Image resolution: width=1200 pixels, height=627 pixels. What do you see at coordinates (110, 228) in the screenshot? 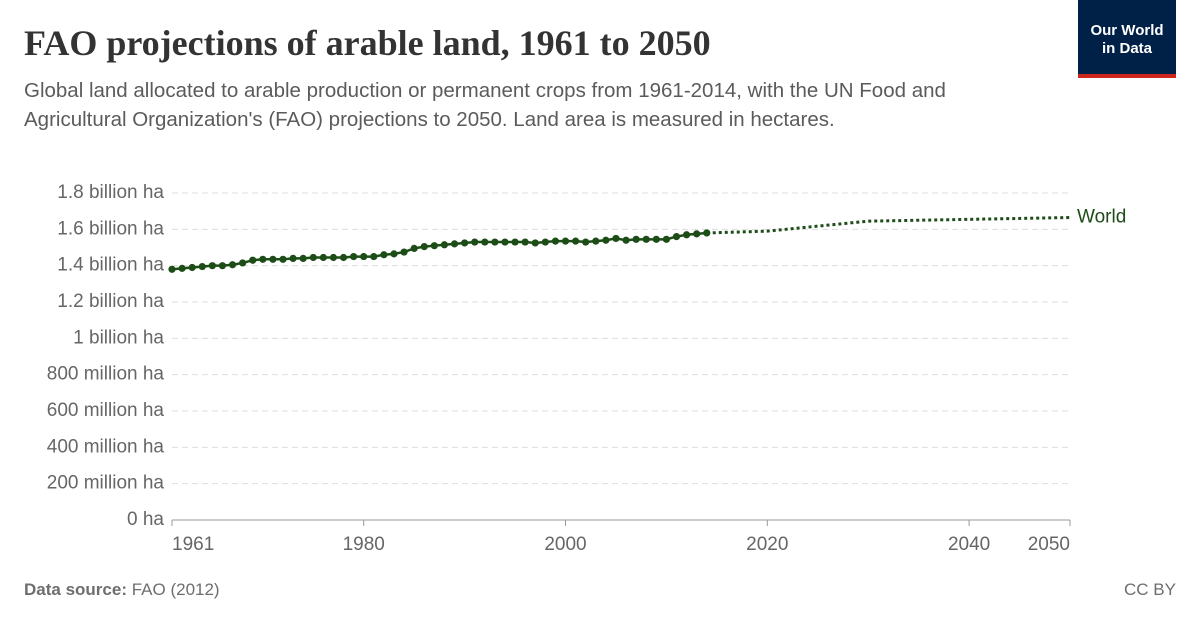
I see `y-tick-label: 1.6 billion ha` at bounding box center [110, 228].